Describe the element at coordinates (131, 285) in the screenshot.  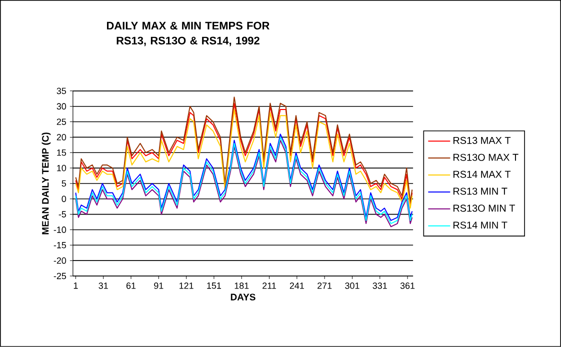
I see `x-tick-label: 61` at that location.